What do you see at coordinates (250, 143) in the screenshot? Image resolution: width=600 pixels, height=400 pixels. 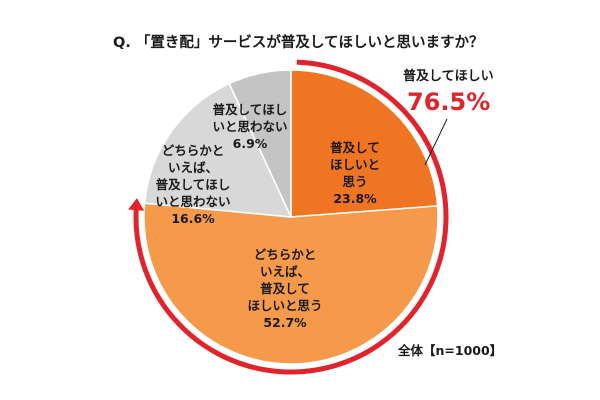 I see `slice-value-text: 6.9%` at bounding box center [250, 143].